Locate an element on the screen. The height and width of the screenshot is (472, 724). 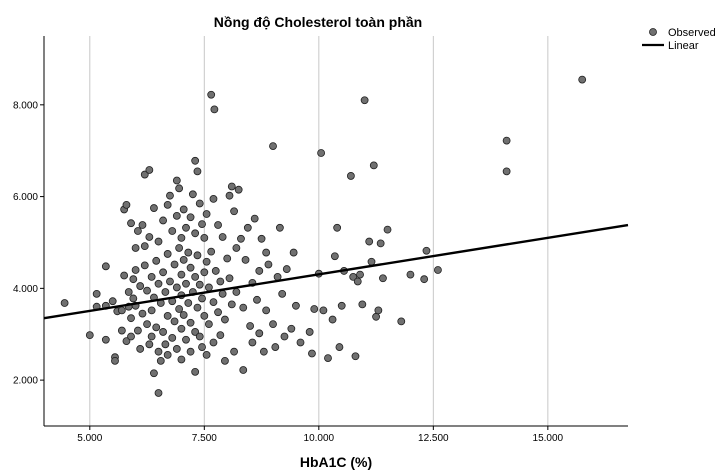
y-axis-ticks: 2.000 4.000 6.000 8.000 is located at coordinates (28, 243).